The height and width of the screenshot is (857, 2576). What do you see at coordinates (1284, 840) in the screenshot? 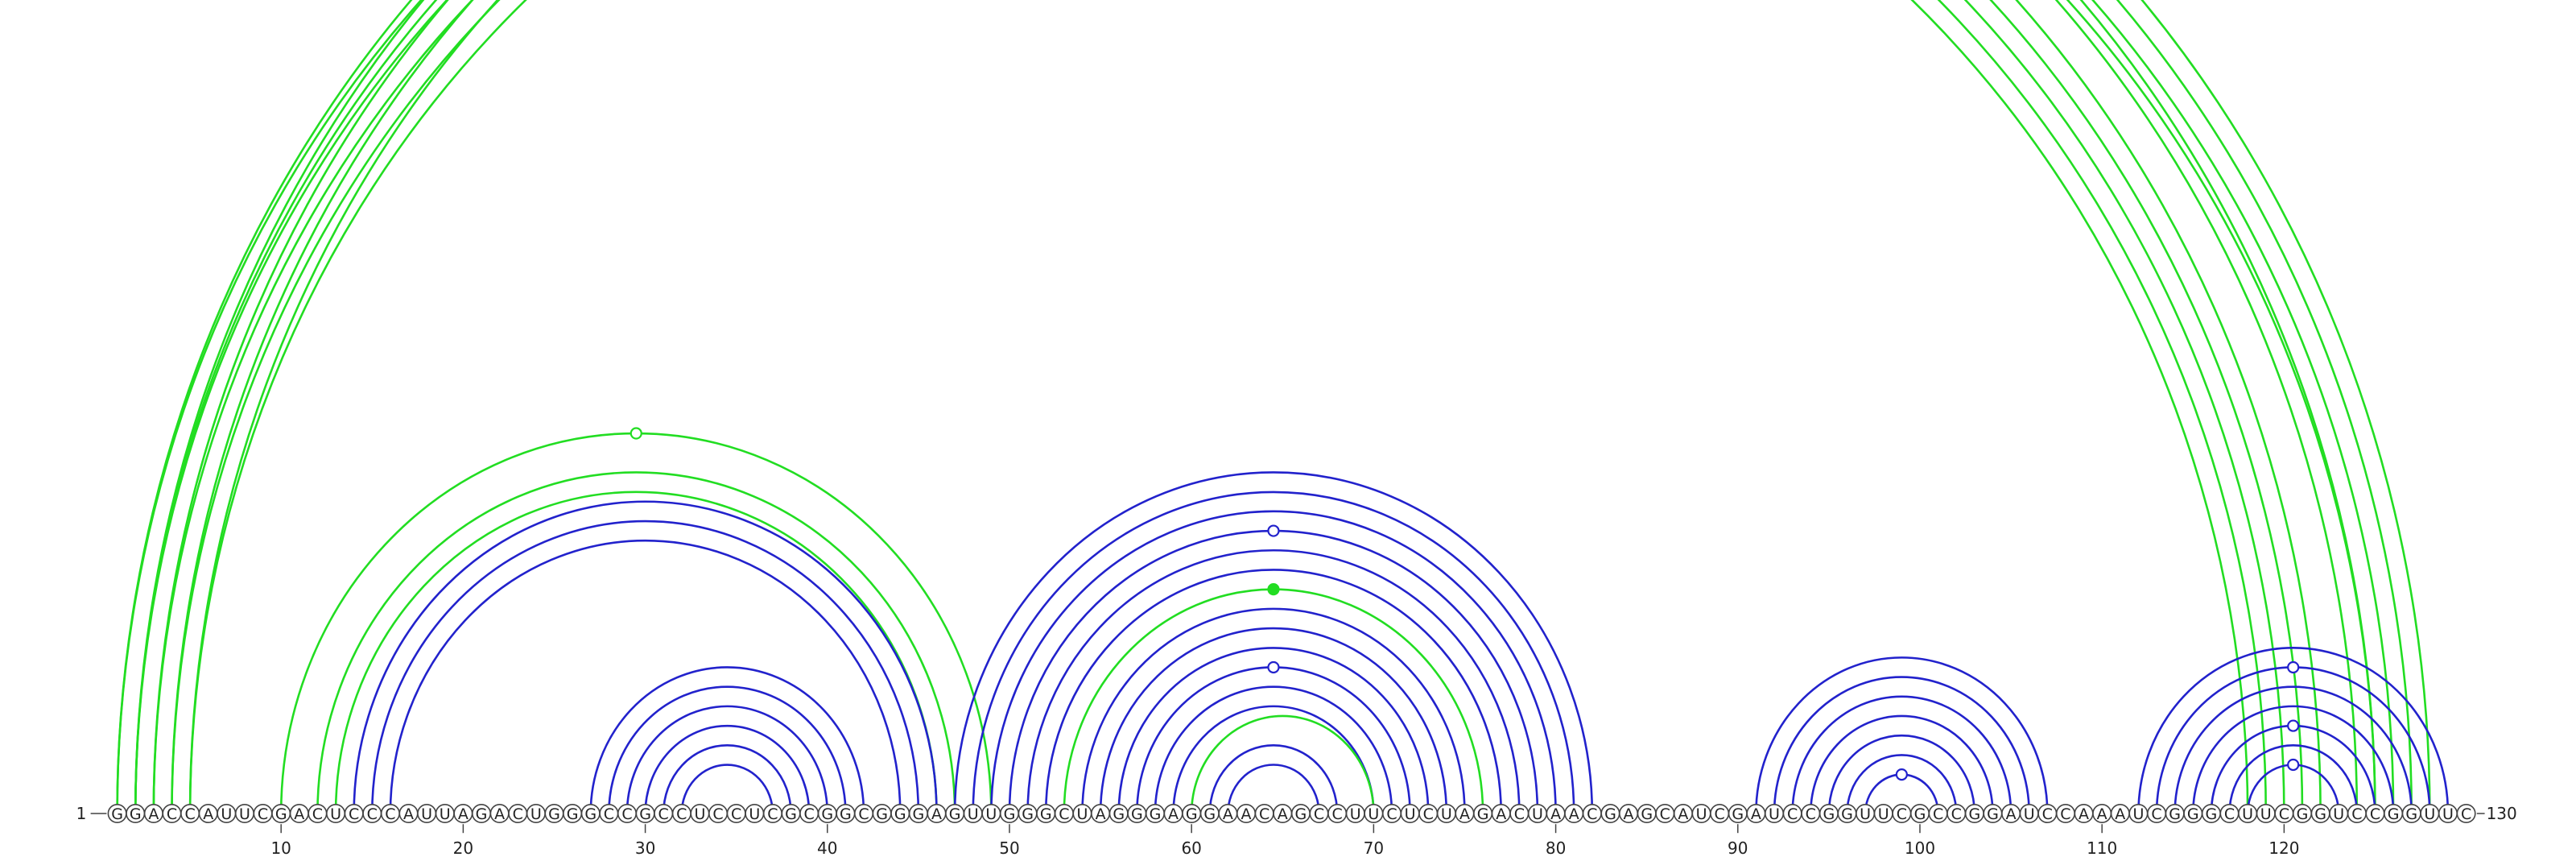
I see `position-ticks: 10 20 30 40 50 60 70 80 90 100 110 120` at bounding box center [1284, 840].